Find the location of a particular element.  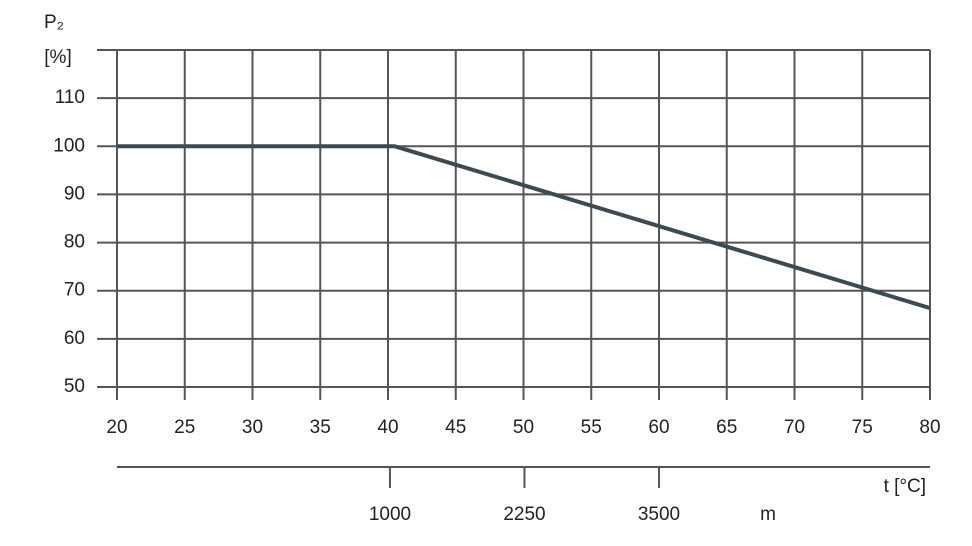

x-tick-label: 40 is located at coordinates (387, 427).